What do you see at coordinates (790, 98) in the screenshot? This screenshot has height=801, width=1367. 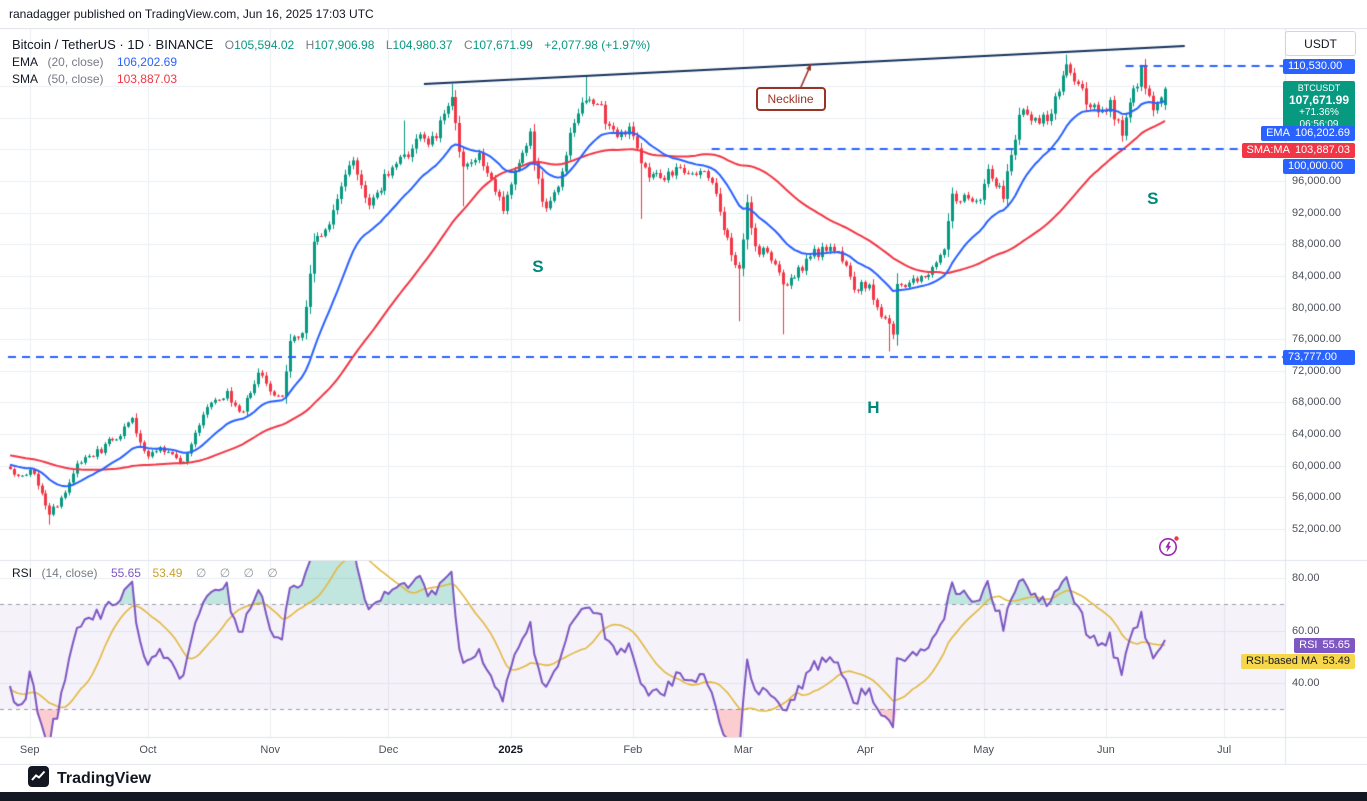 I see `neckline-callout: Neckline` at bounding box center [790, 98].